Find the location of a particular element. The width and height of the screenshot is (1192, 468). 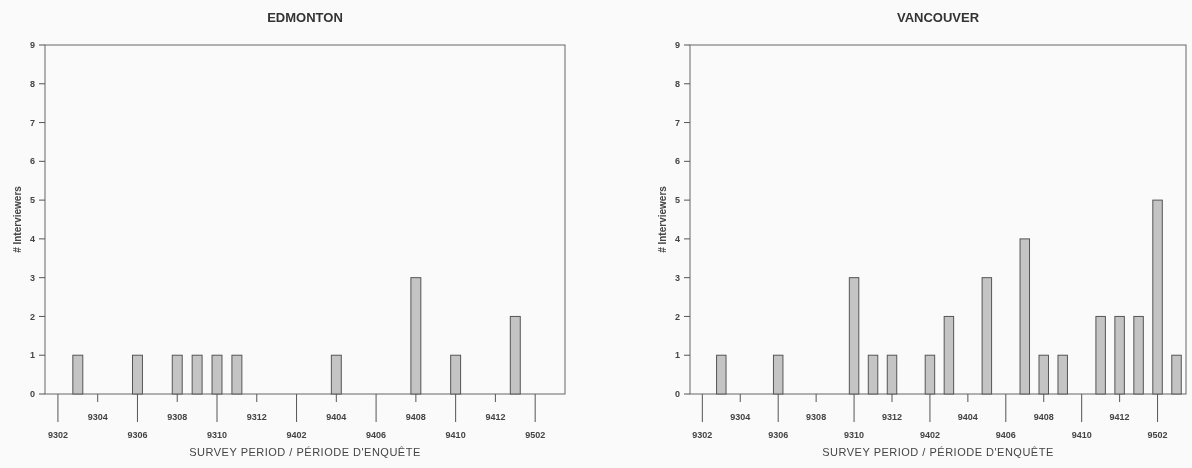

chart-title: EDMONTON is located at coordinates (305, 17).